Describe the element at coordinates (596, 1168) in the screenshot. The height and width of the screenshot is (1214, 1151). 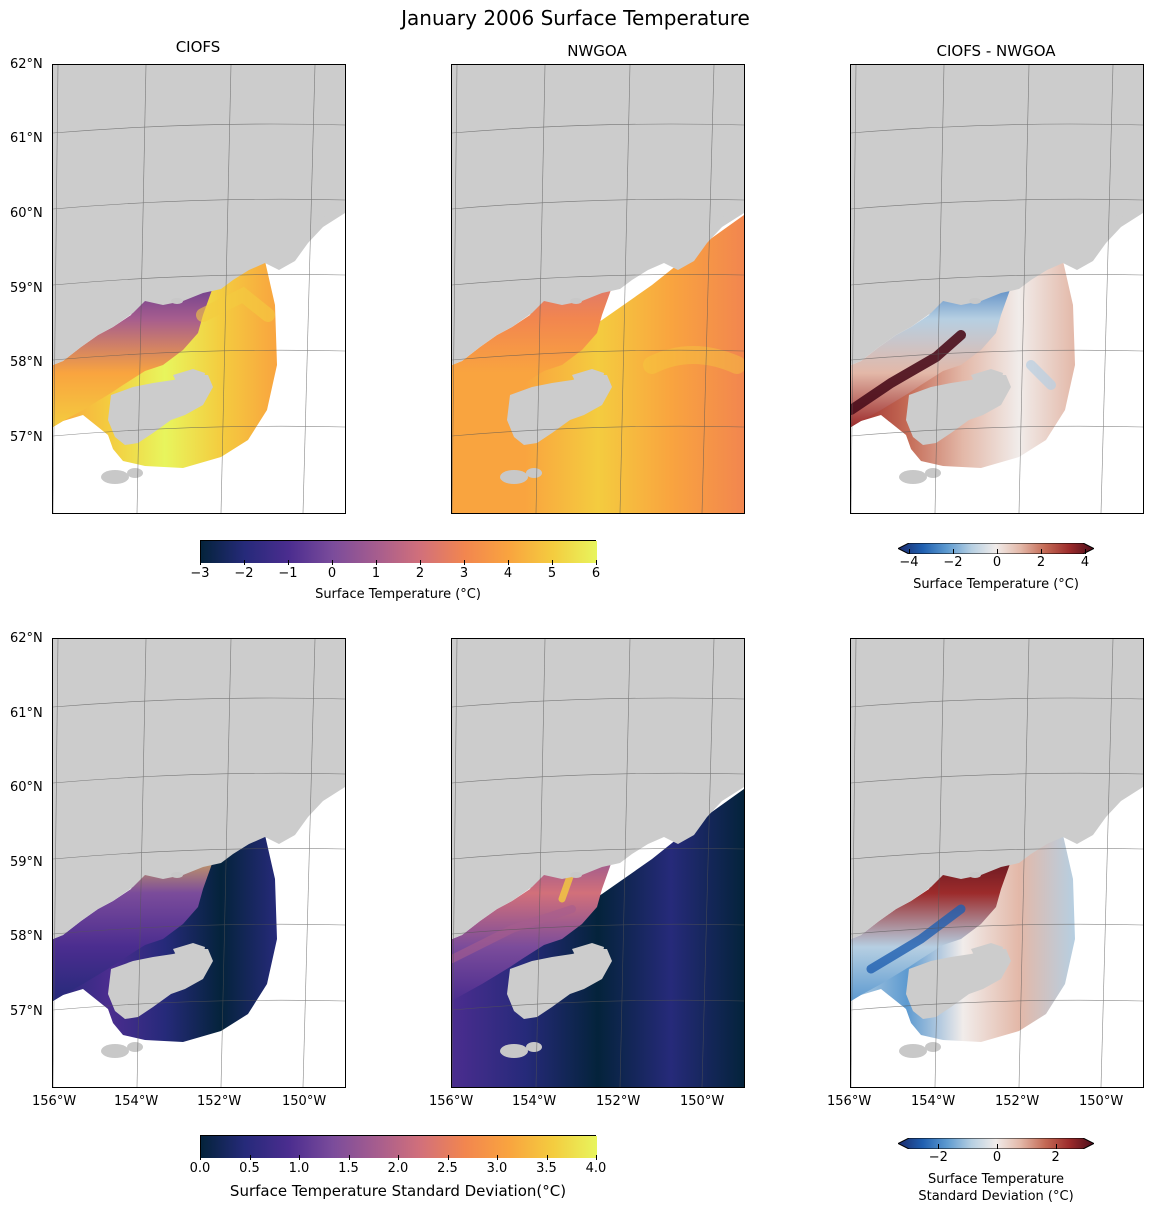
I see `colorbar-tick-label: 4.0` at that location.